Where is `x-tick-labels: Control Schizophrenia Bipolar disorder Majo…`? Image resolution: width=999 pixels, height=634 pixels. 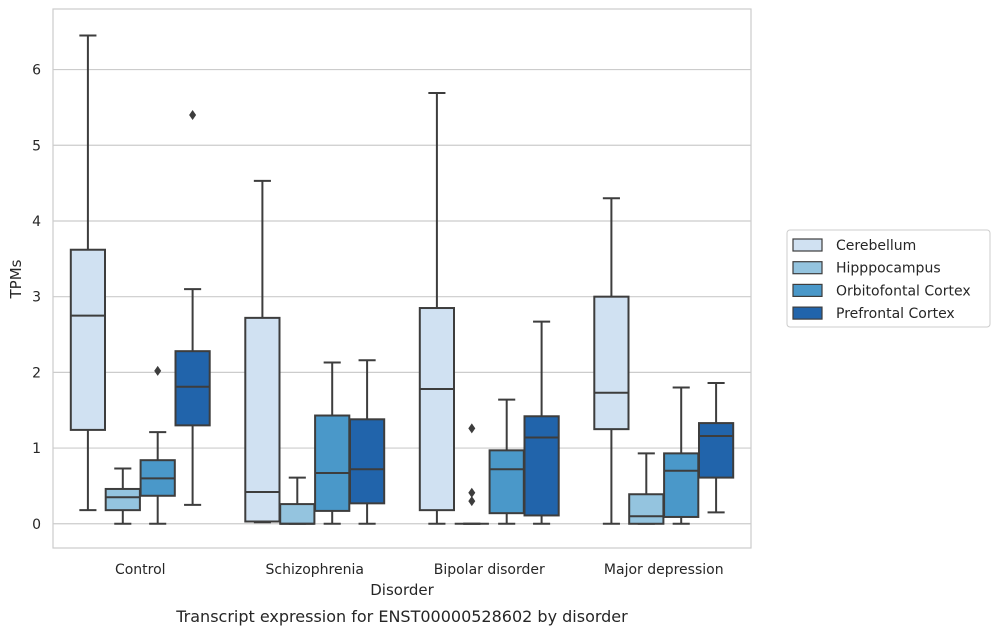 x-tick-labels: Control Schizophrenia Bipolar disorder Majo… is located at coordinates (419, 570).